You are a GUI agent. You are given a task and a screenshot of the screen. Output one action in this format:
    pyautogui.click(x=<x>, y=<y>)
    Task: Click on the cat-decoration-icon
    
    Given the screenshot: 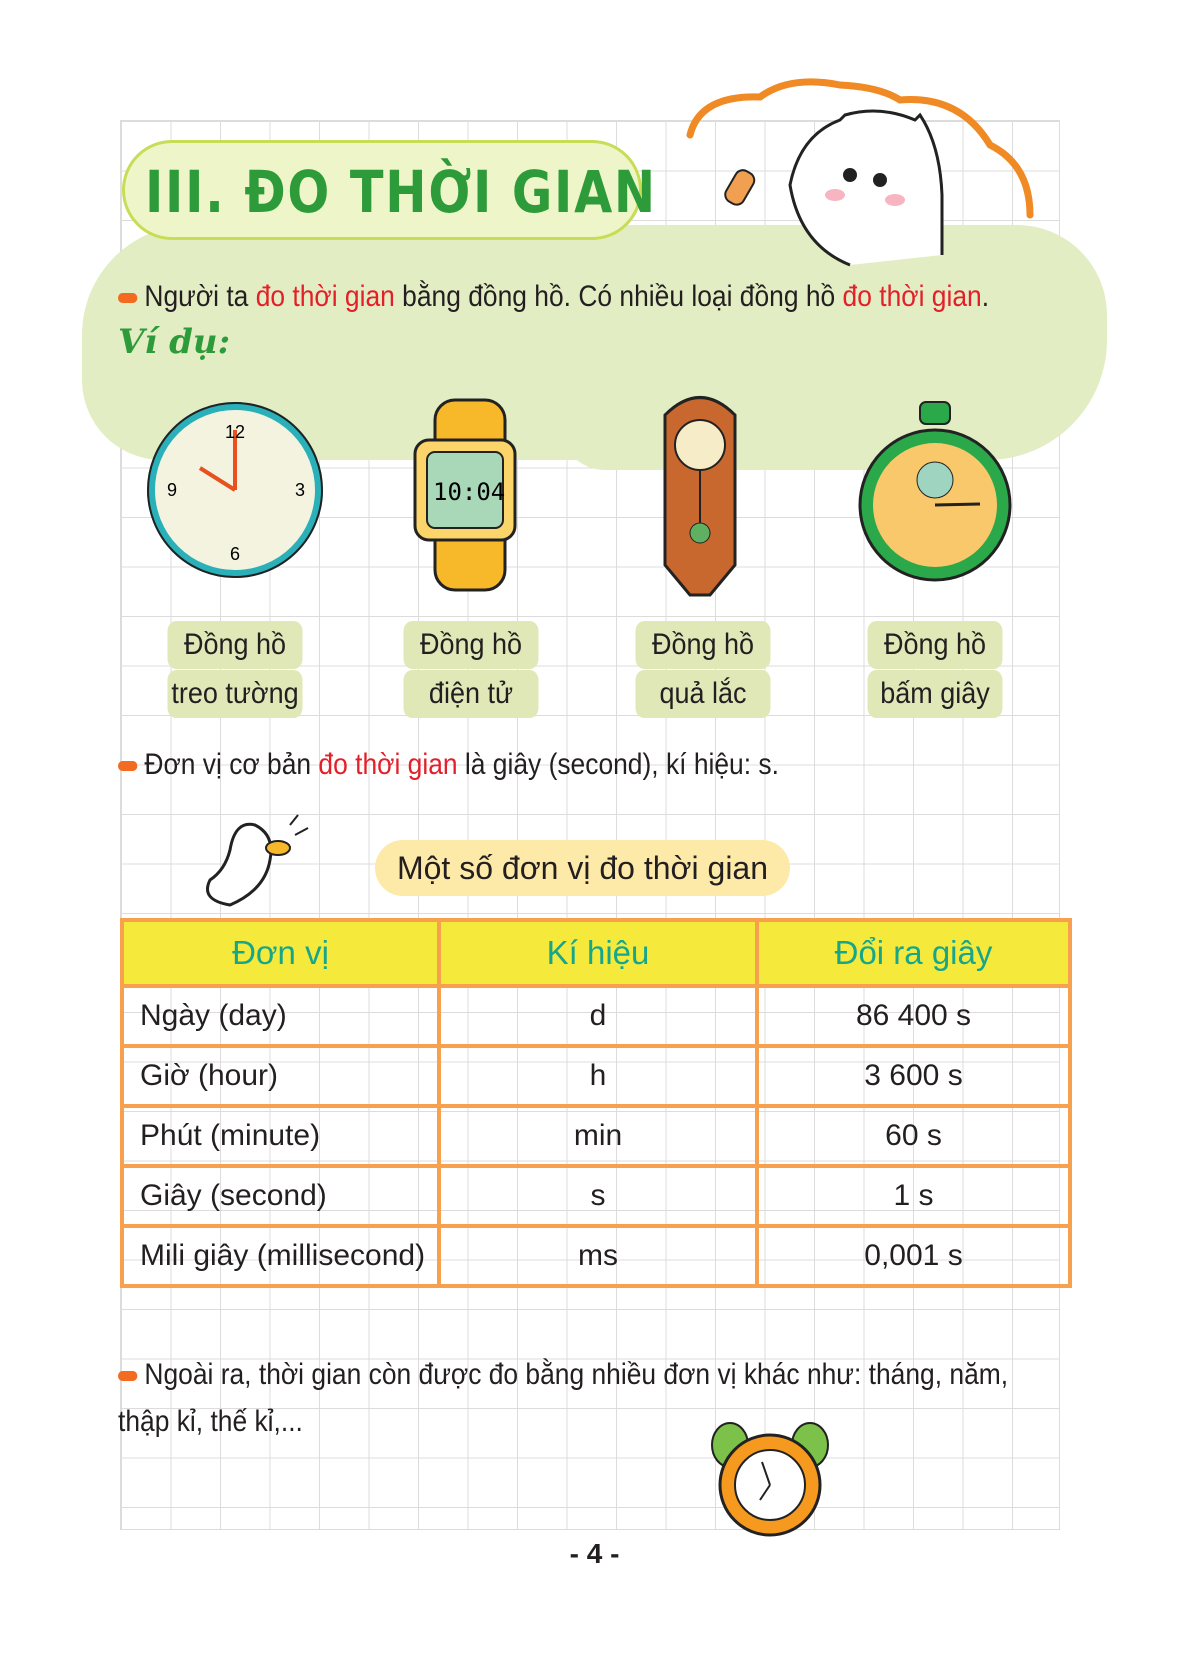 What is the action you would take?
    pyautogui.click(x=860, y=172)
    